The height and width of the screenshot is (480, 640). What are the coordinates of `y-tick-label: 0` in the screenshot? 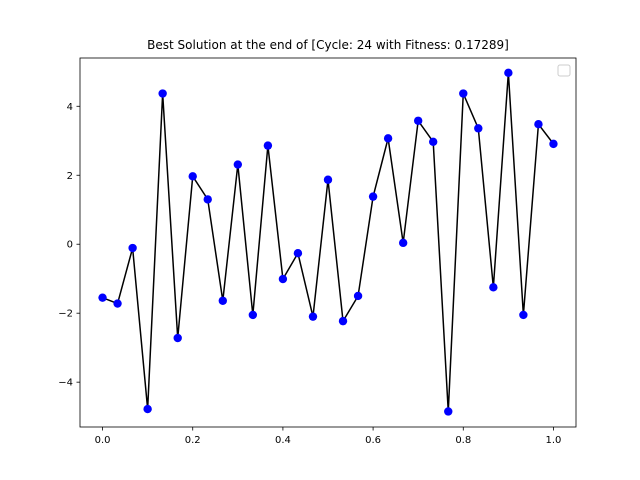 It's located at (70, 245).